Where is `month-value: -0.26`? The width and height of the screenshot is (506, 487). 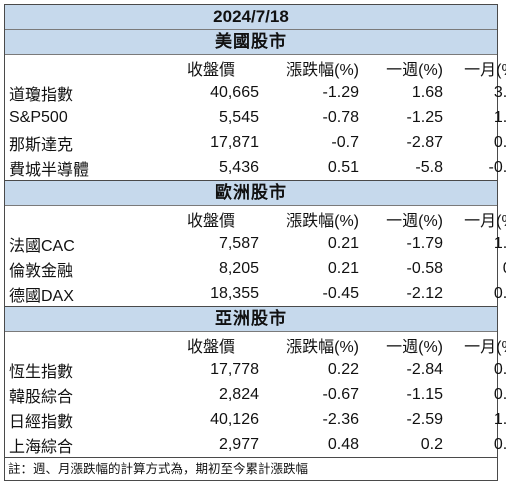 month-value: -0.26 is located at coordinates (497, 167).